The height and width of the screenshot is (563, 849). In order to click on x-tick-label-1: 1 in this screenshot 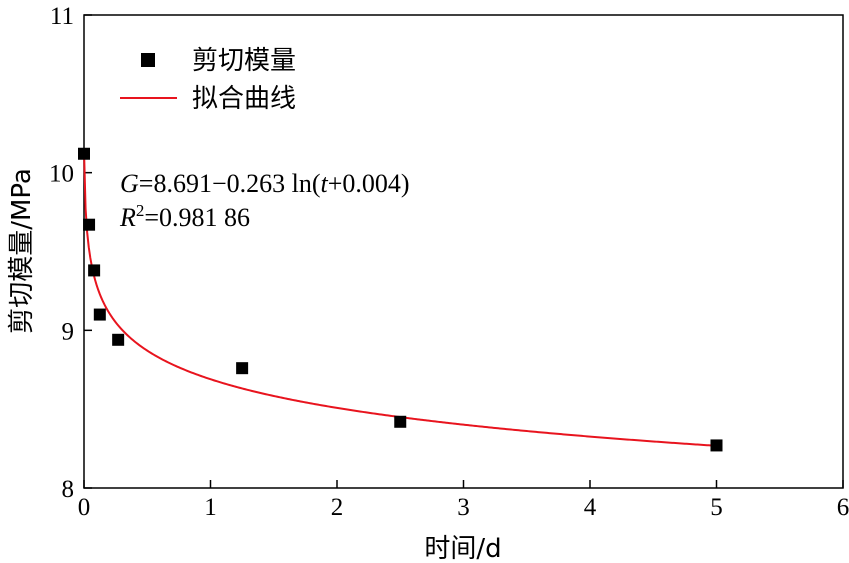, I will do `click(210, 507)`.